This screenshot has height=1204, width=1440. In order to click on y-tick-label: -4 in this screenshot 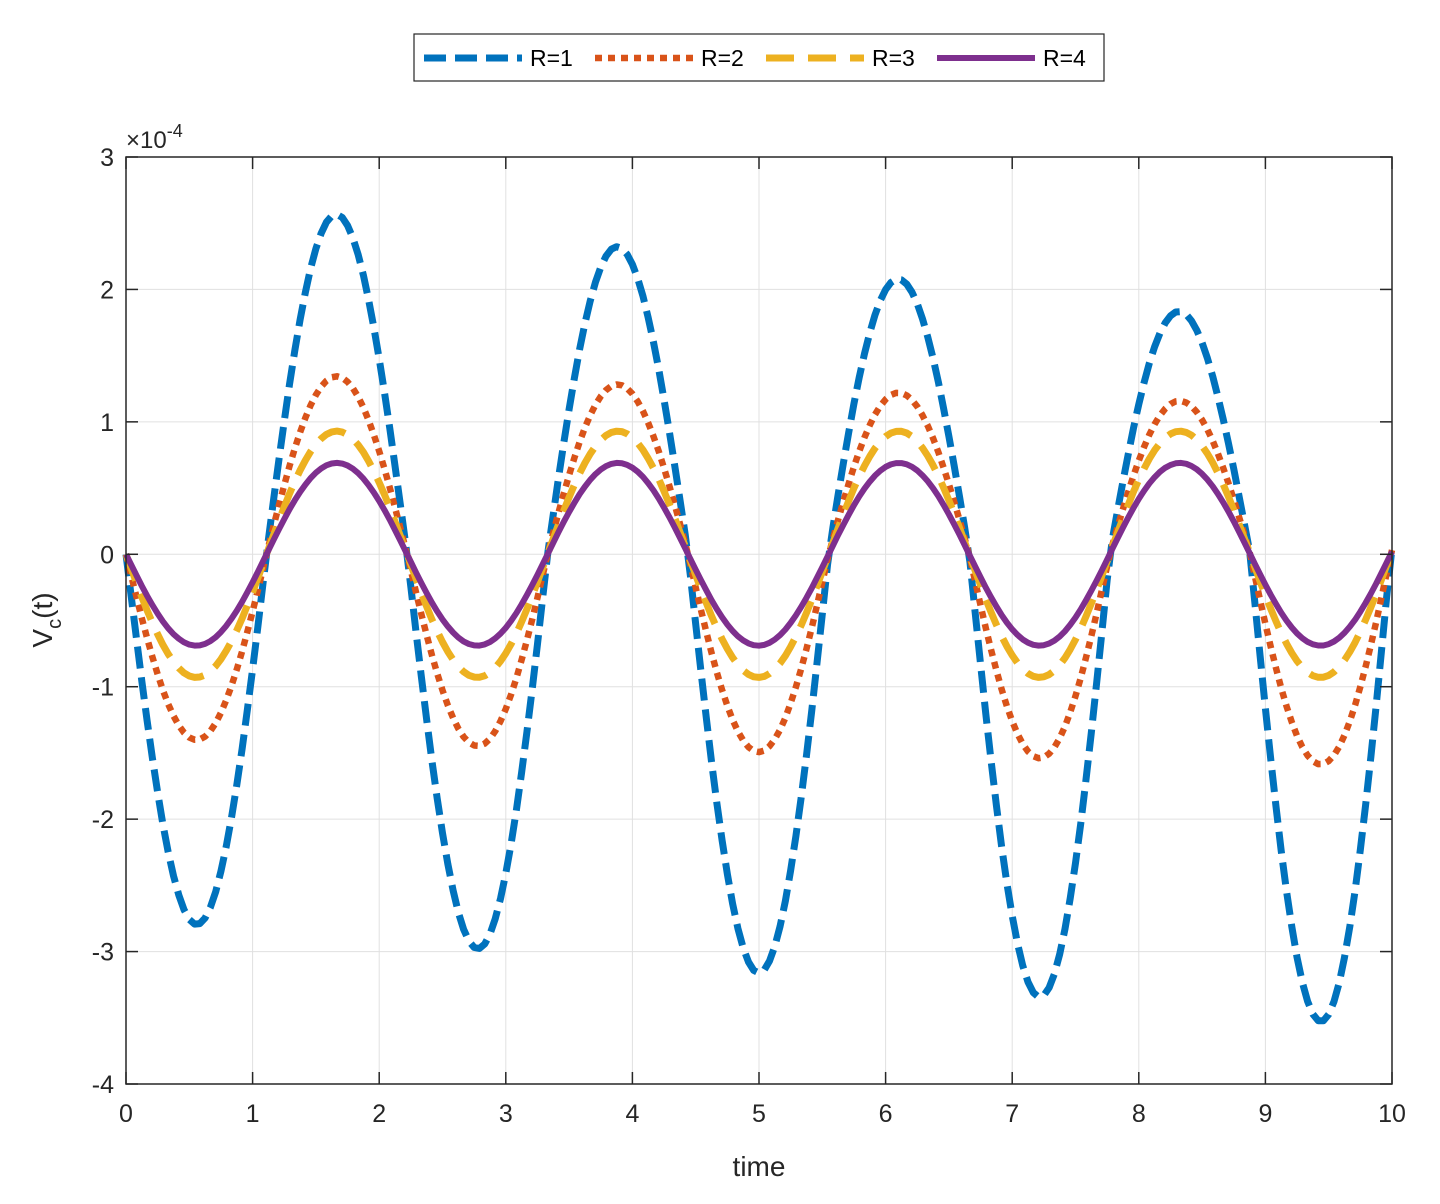, I will do `click(103, 1085)`.